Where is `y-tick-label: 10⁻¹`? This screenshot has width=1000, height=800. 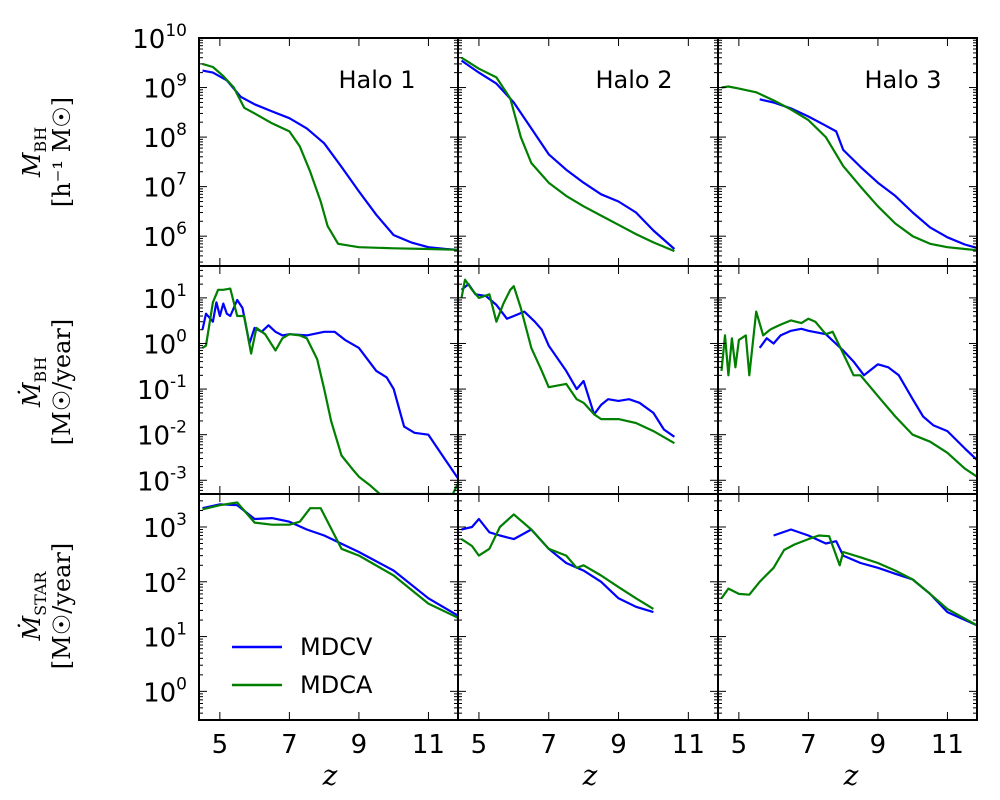
y-tick-label: 10⁻¹ is located at coordinates (162, 389).